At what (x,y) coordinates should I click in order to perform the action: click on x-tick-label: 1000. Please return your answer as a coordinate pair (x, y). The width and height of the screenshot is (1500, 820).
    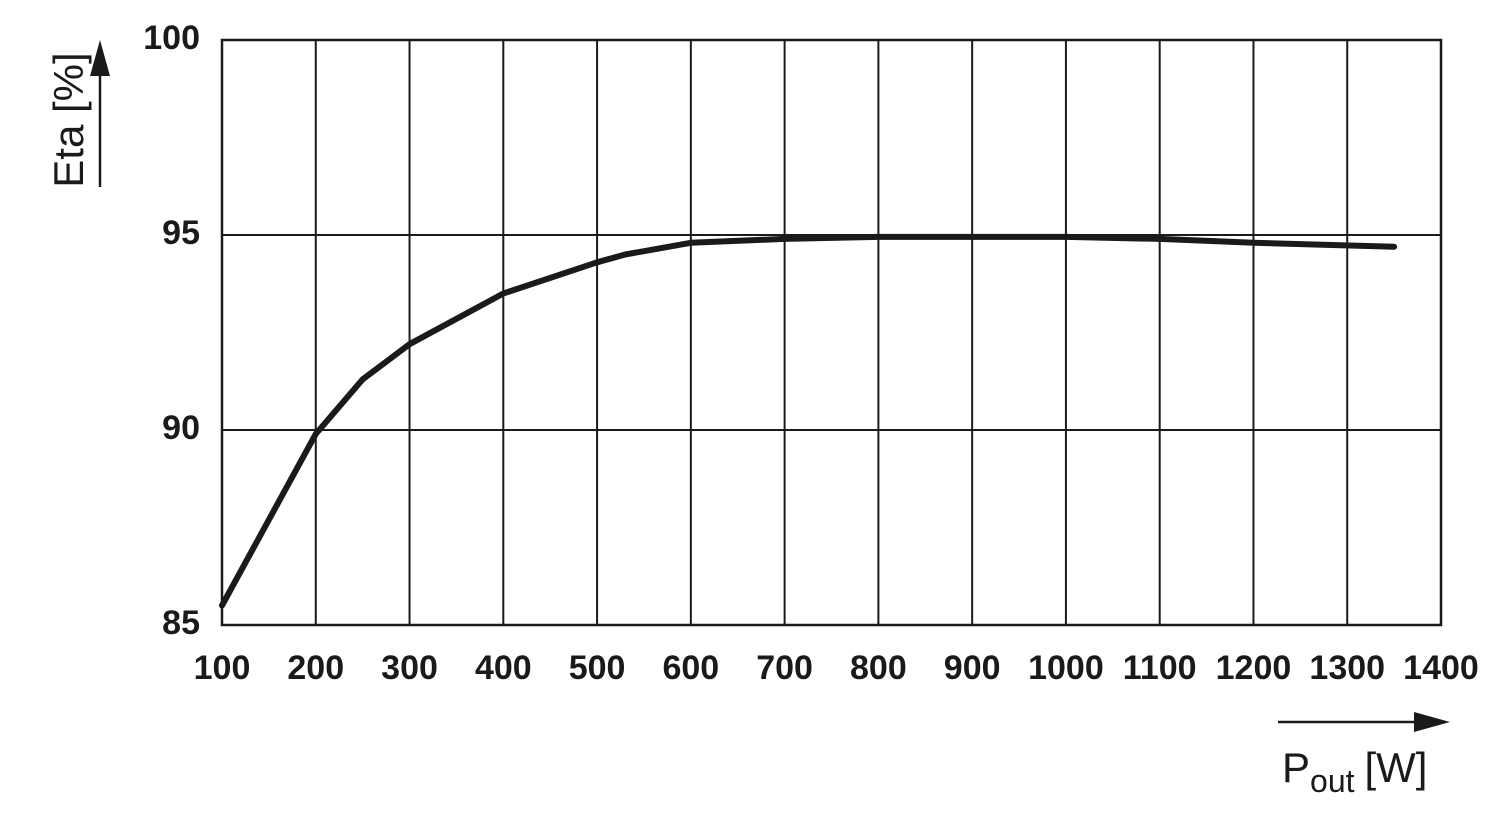
    Looking at the image, I should click on (1066, 668).